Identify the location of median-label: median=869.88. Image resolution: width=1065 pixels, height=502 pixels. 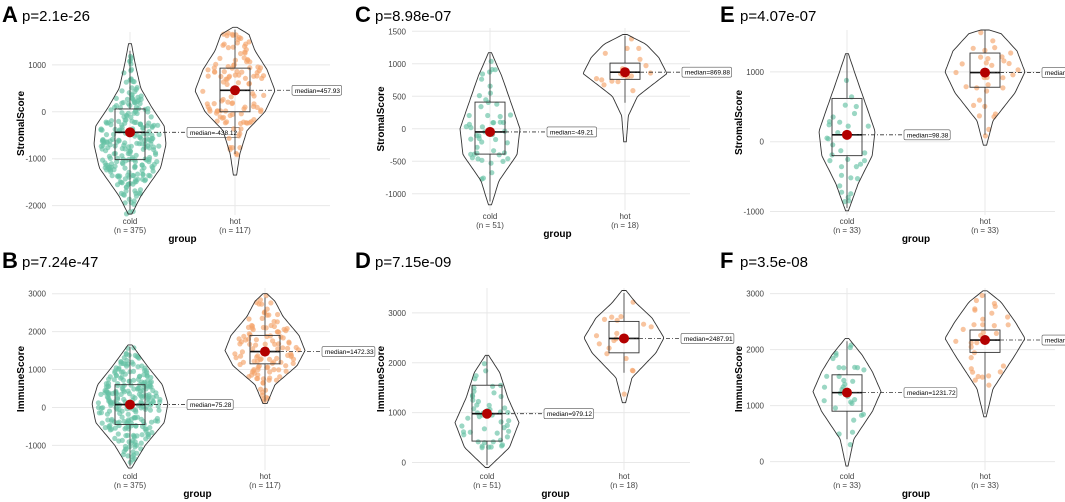
(707, 73).